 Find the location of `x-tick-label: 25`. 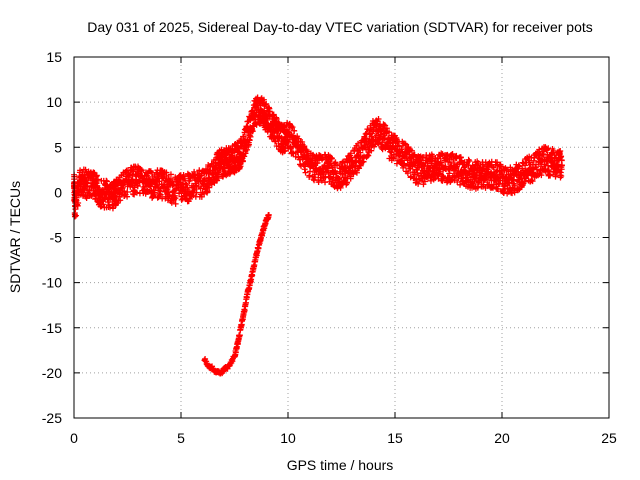

x-tick-label: 25 is located at coordinates (609, 438).